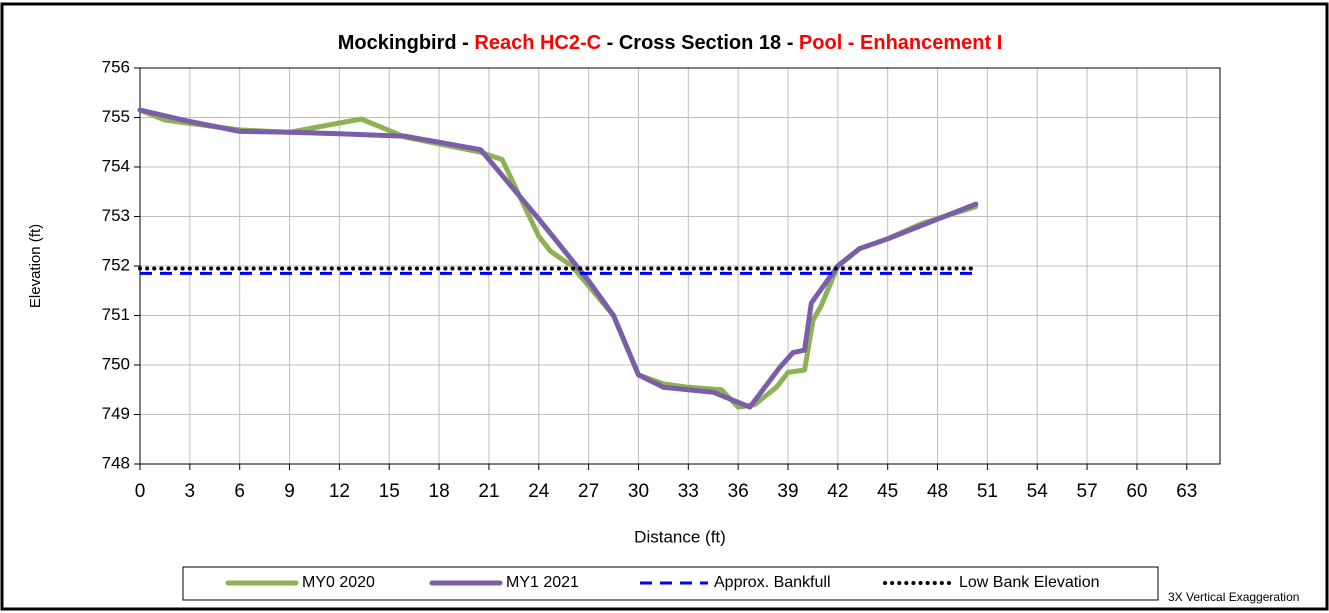 The image size is (1329, 613). What do you see at coordinates (289, 491) in the screenshot?
I see `x-tick-label: 9` at bounding box center [289, 491].